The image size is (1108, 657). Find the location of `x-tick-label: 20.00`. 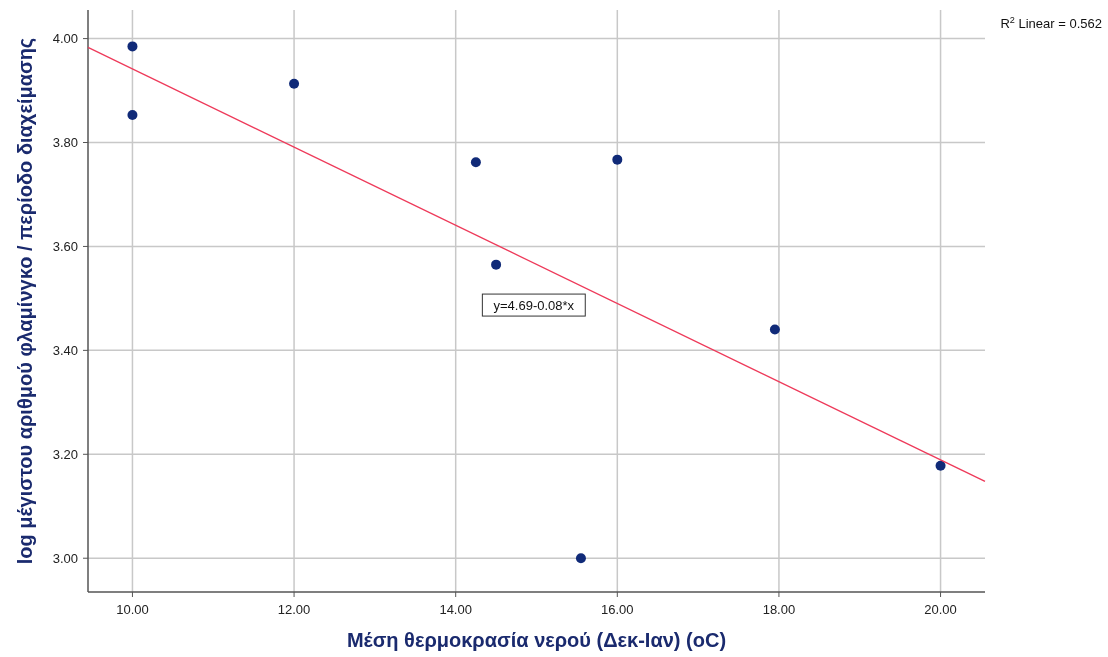

x-tick-label: 20.00 is located at coordinates (940, 609).